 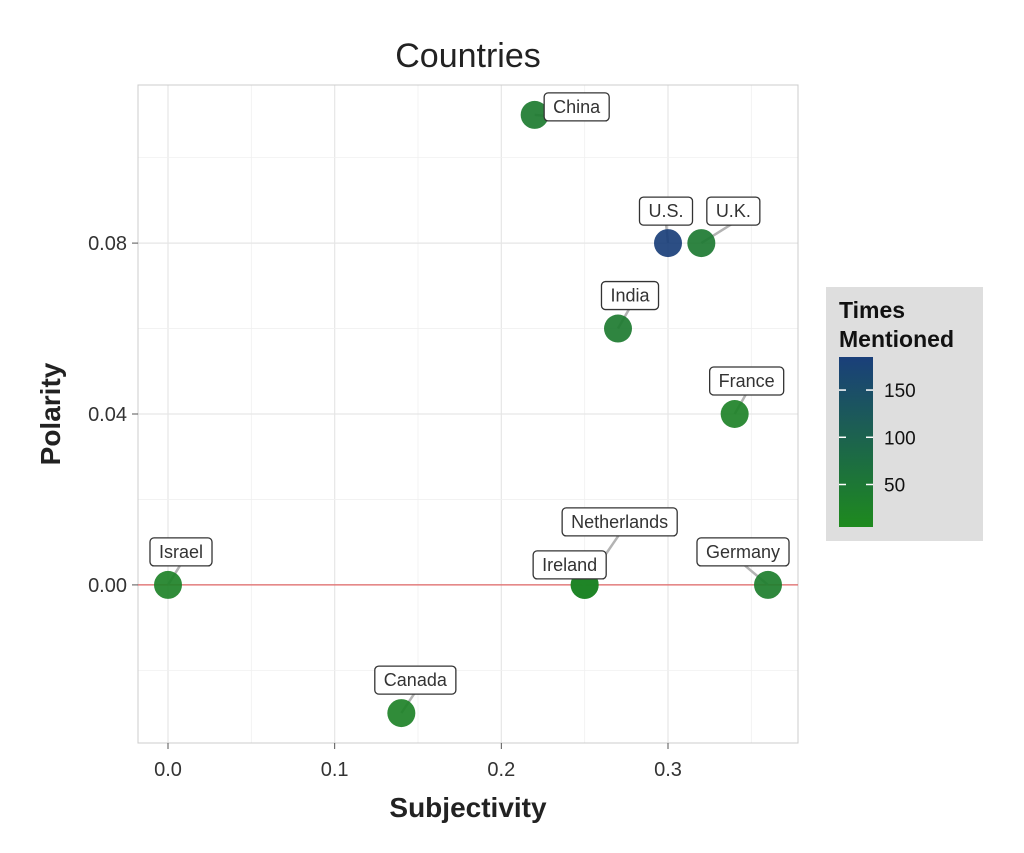 I want to click on point-label: U.K., so click(x=733, y=211).